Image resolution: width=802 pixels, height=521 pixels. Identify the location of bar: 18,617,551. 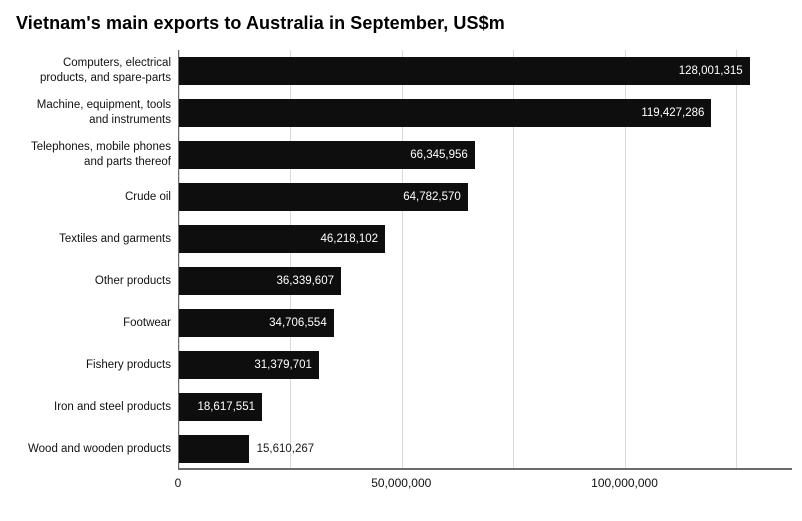
(220, 407).